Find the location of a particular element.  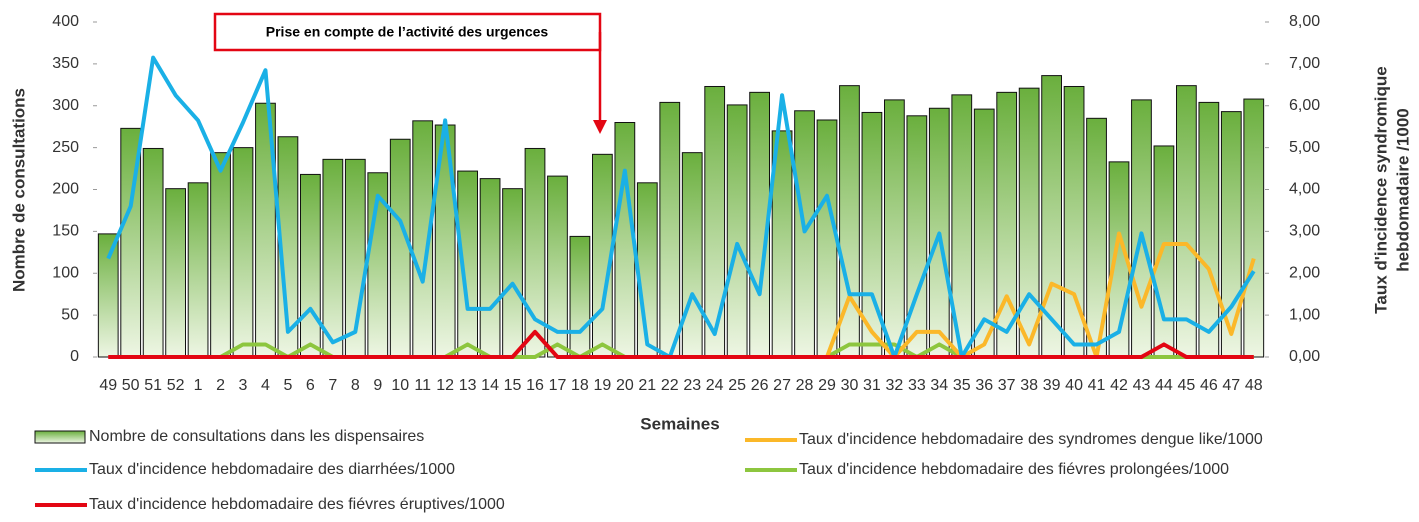

x-tick-label: 9 is located at coordinates (377, 385).